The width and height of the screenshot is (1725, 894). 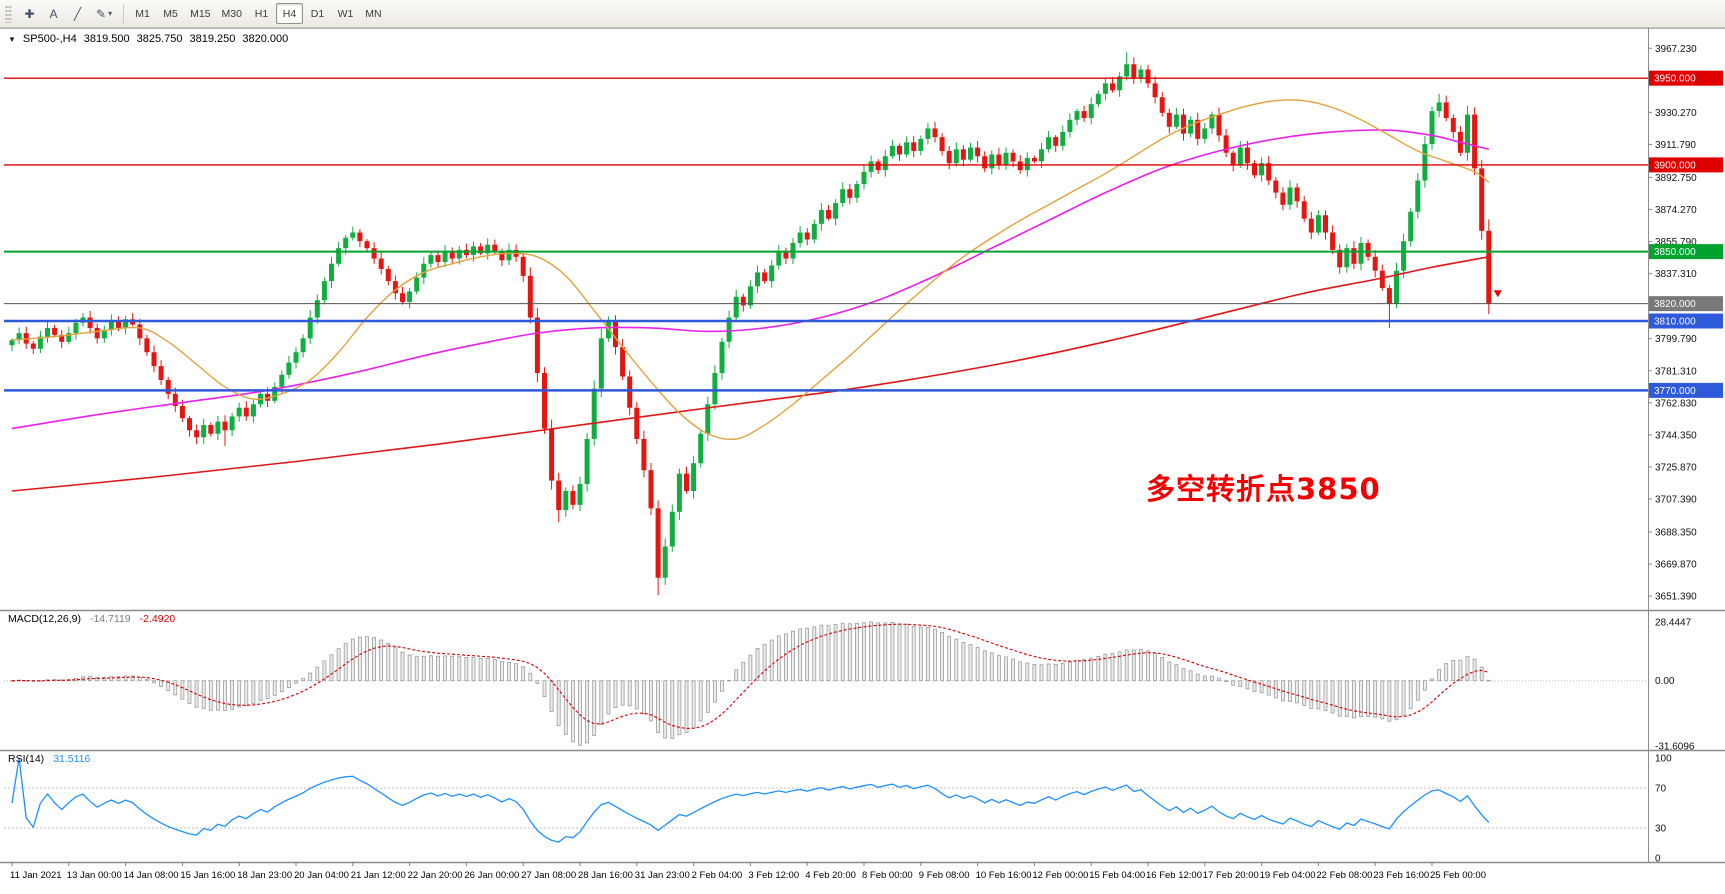 I want to click on timeframe-m30-button: M30, so click(x=232, y=13).